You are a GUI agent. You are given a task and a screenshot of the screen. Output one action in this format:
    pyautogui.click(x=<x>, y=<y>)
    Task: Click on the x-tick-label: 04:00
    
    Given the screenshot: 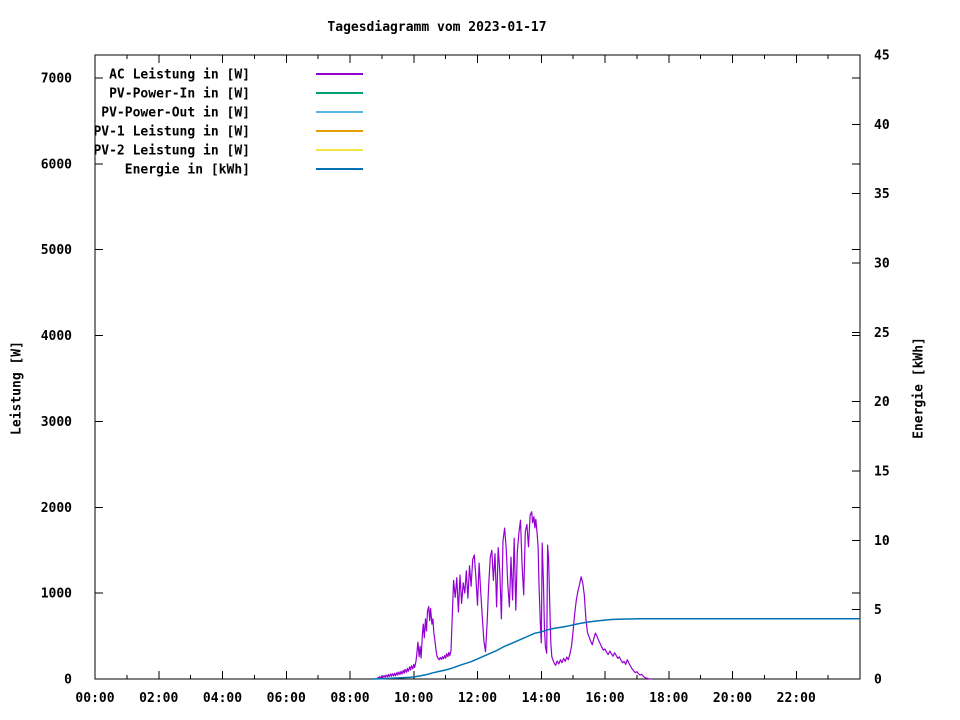 What is the action you would take?
    pyautogui.click(x=222, y=698)
    